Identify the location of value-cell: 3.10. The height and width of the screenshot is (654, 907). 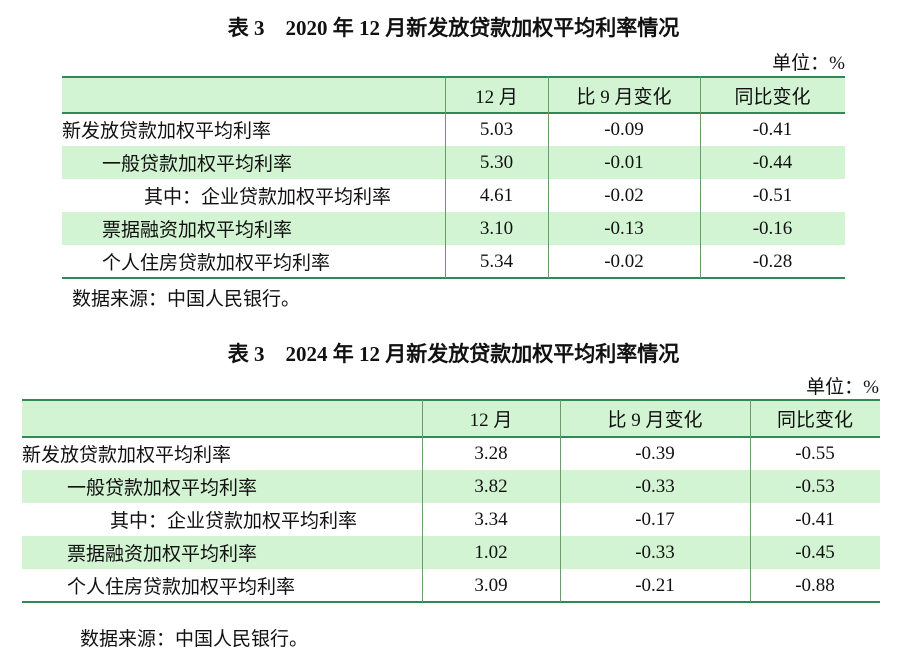
(496, 228).